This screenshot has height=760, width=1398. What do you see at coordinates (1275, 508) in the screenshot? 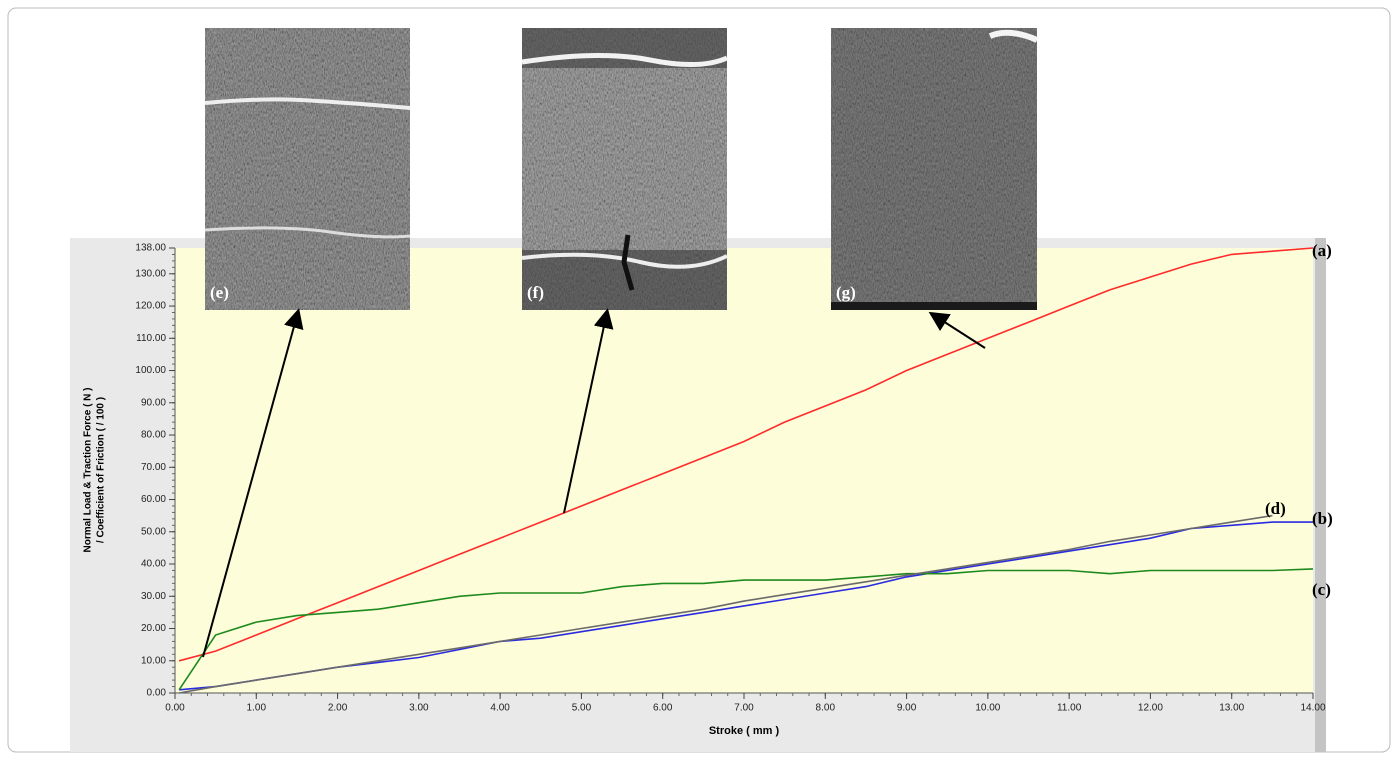
I see `series-label: (d)` at bounding box center [1275, 508].